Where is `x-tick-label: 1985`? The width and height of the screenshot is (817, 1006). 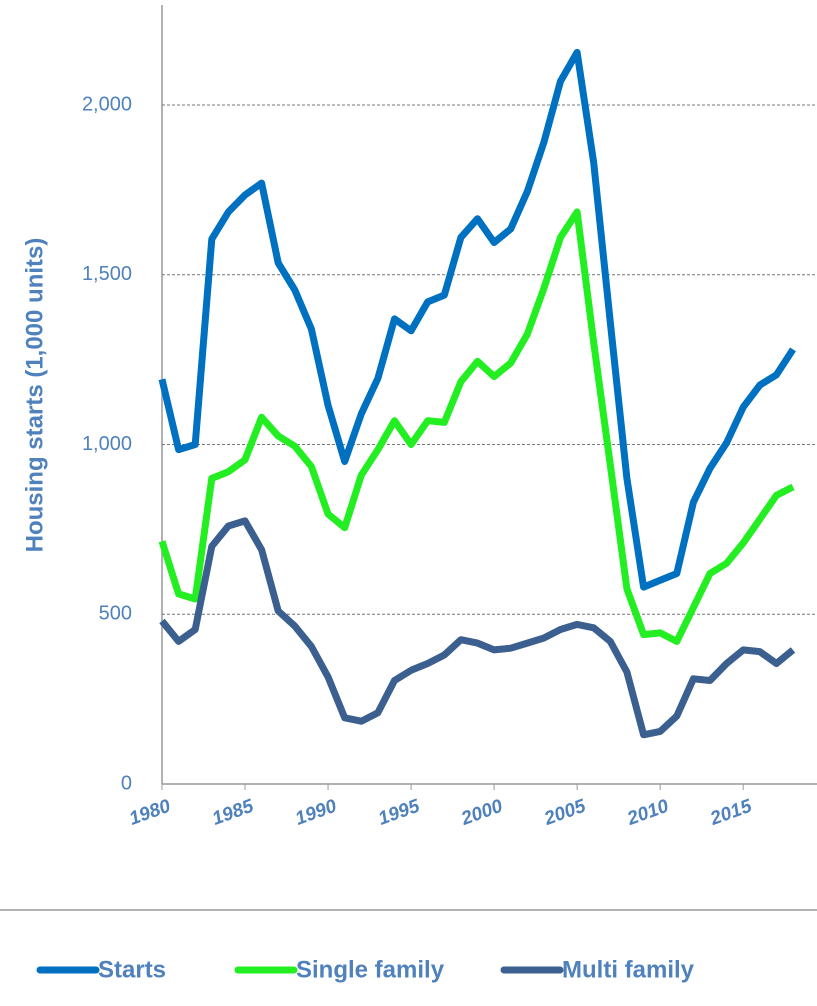
x-tick-label: 1985 is located at coordinates (233, 813).